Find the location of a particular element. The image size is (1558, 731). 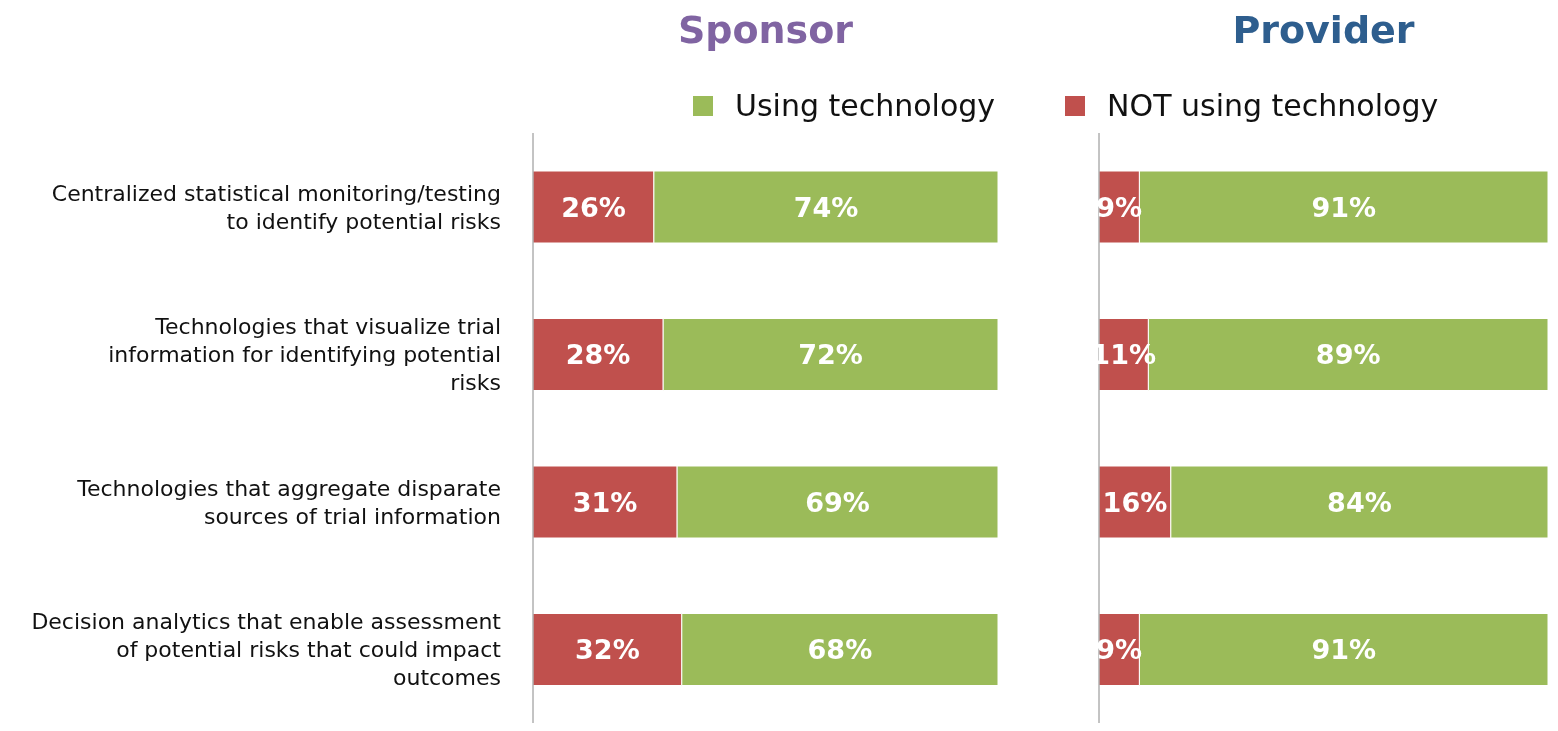

data-label: 72% is located at coordinates (830, 355).